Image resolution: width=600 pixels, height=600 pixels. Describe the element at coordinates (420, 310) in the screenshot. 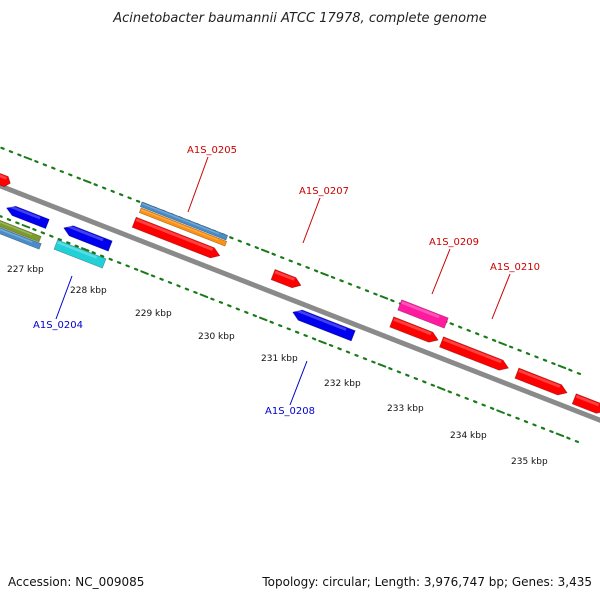

I see `feature-magenta-highlight` at that location.